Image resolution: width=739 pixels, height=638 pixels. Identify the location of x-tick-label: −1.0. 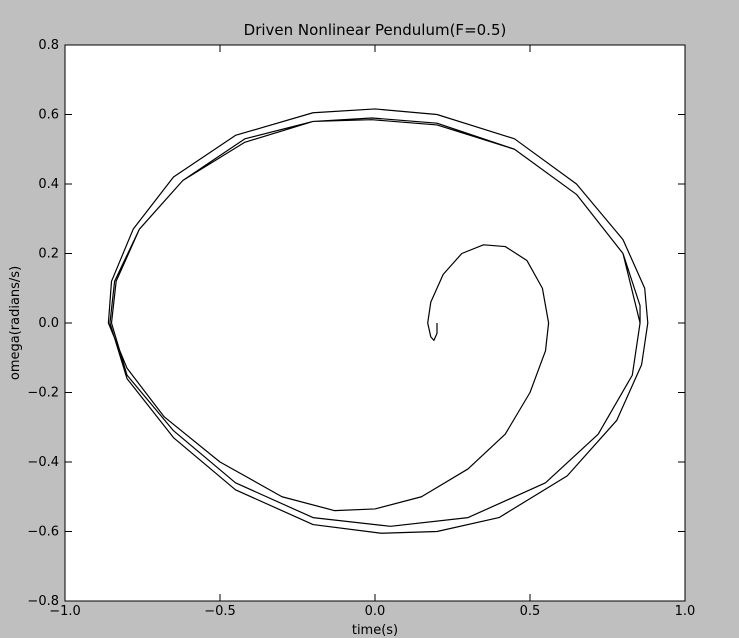
(65, 611).